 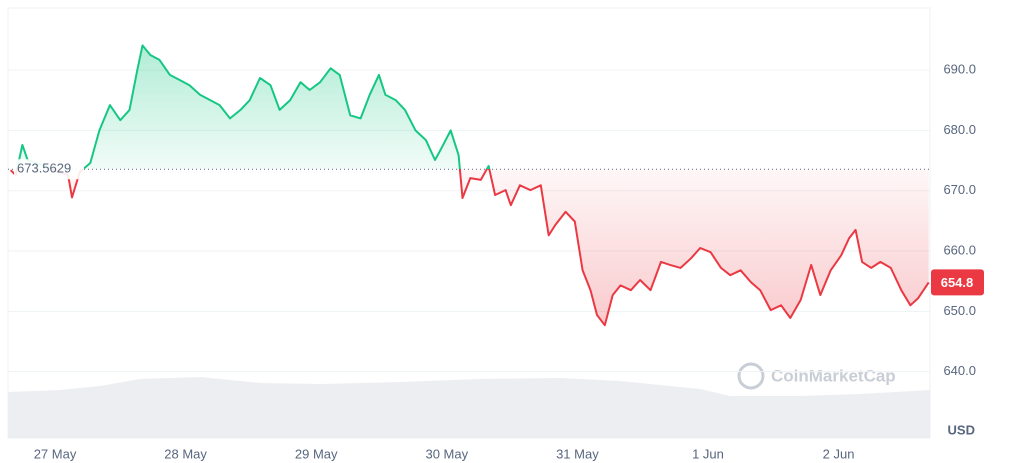 I want to click on watermark-logo, so click(x=751, y=376).